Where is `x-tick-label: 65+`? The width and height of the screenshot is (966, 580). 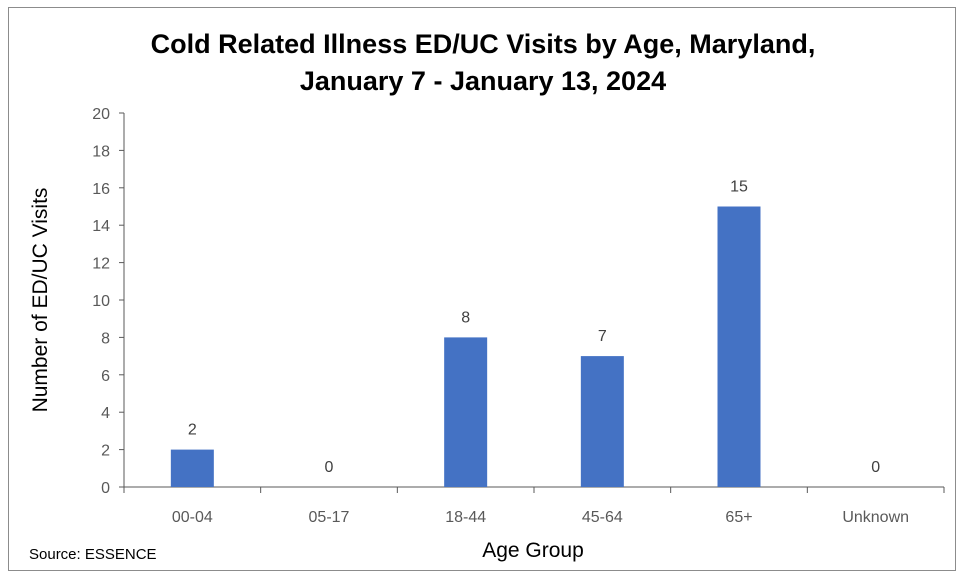
x-tick-label: 65+ is located at coordinates (738, 517).